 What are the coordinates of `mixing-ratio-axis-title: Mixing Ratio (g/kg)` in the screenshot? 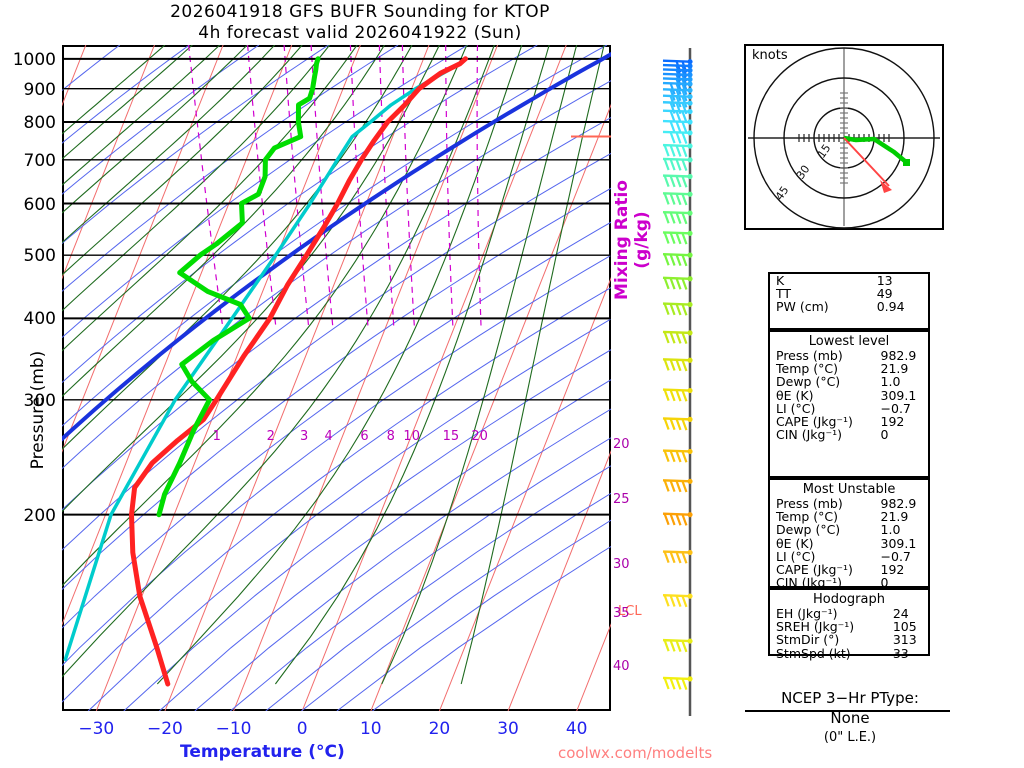 It's located at (632, 240).